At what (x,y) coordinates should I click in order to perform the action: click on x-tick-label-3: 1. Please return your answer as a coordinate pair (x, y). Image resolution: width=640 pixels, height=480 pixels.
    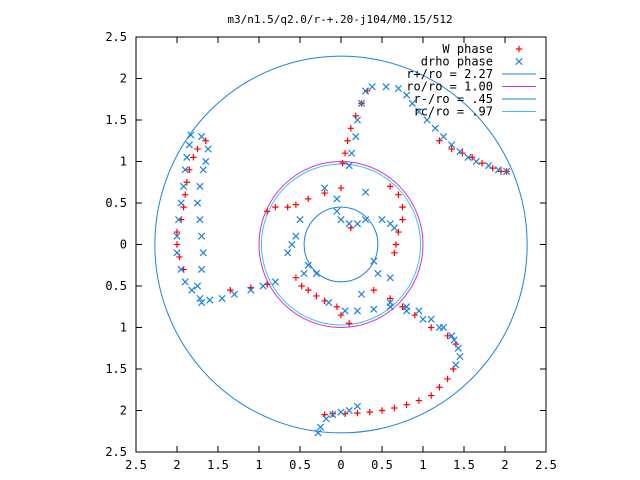
    Looking at the image, I should click on (258, 465).